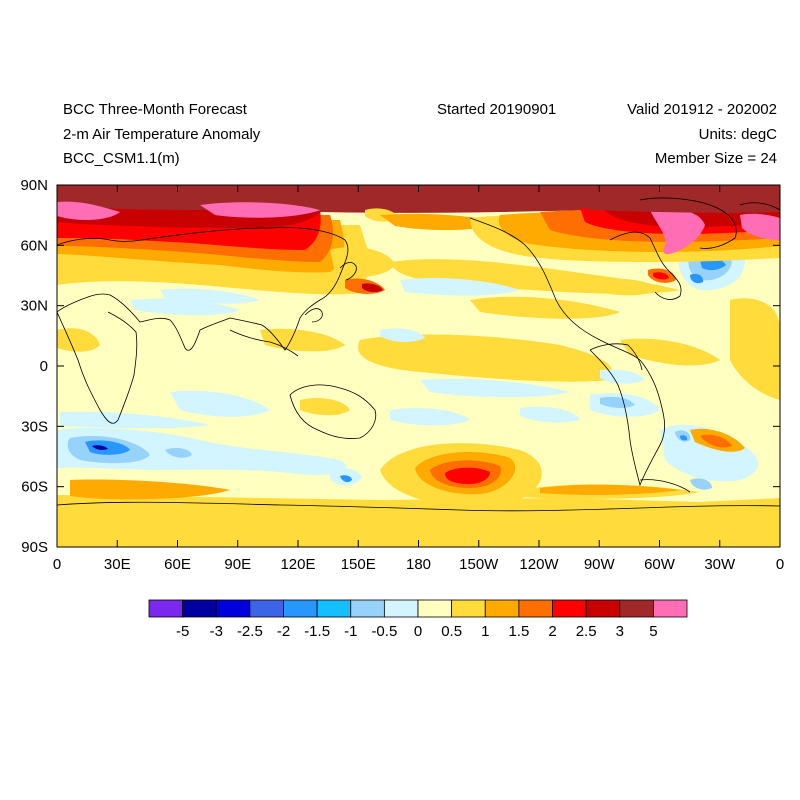  What do you see at coordinates (283, 631) in the screenshot?
I see `colorbar-label: -2` at bounding box center [283, 631].